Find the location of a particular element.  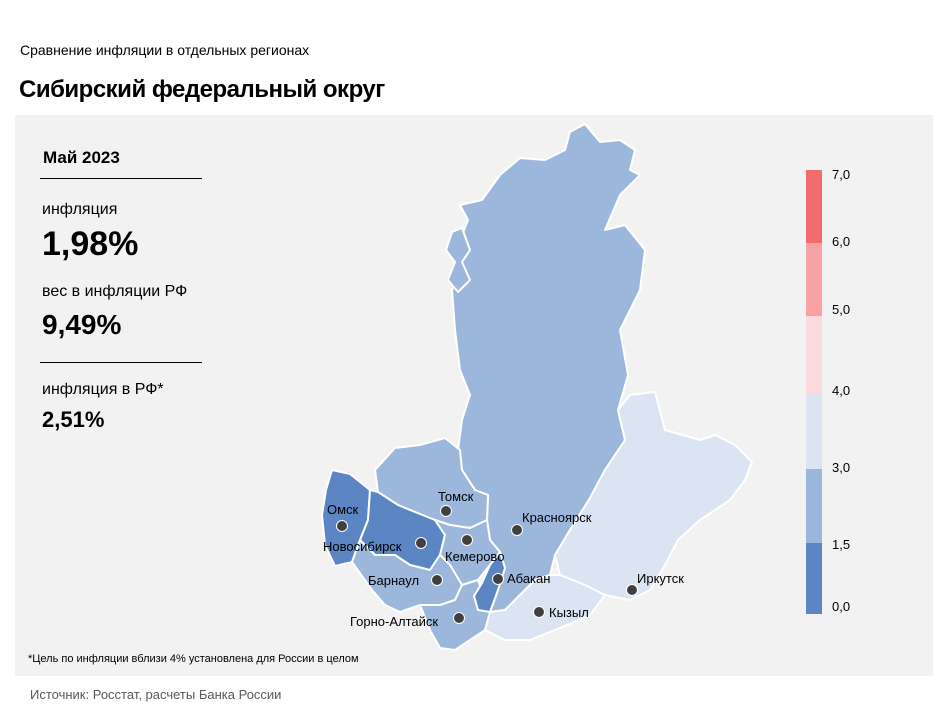

city-label: Барнаул is located at coordinates (393, 580).